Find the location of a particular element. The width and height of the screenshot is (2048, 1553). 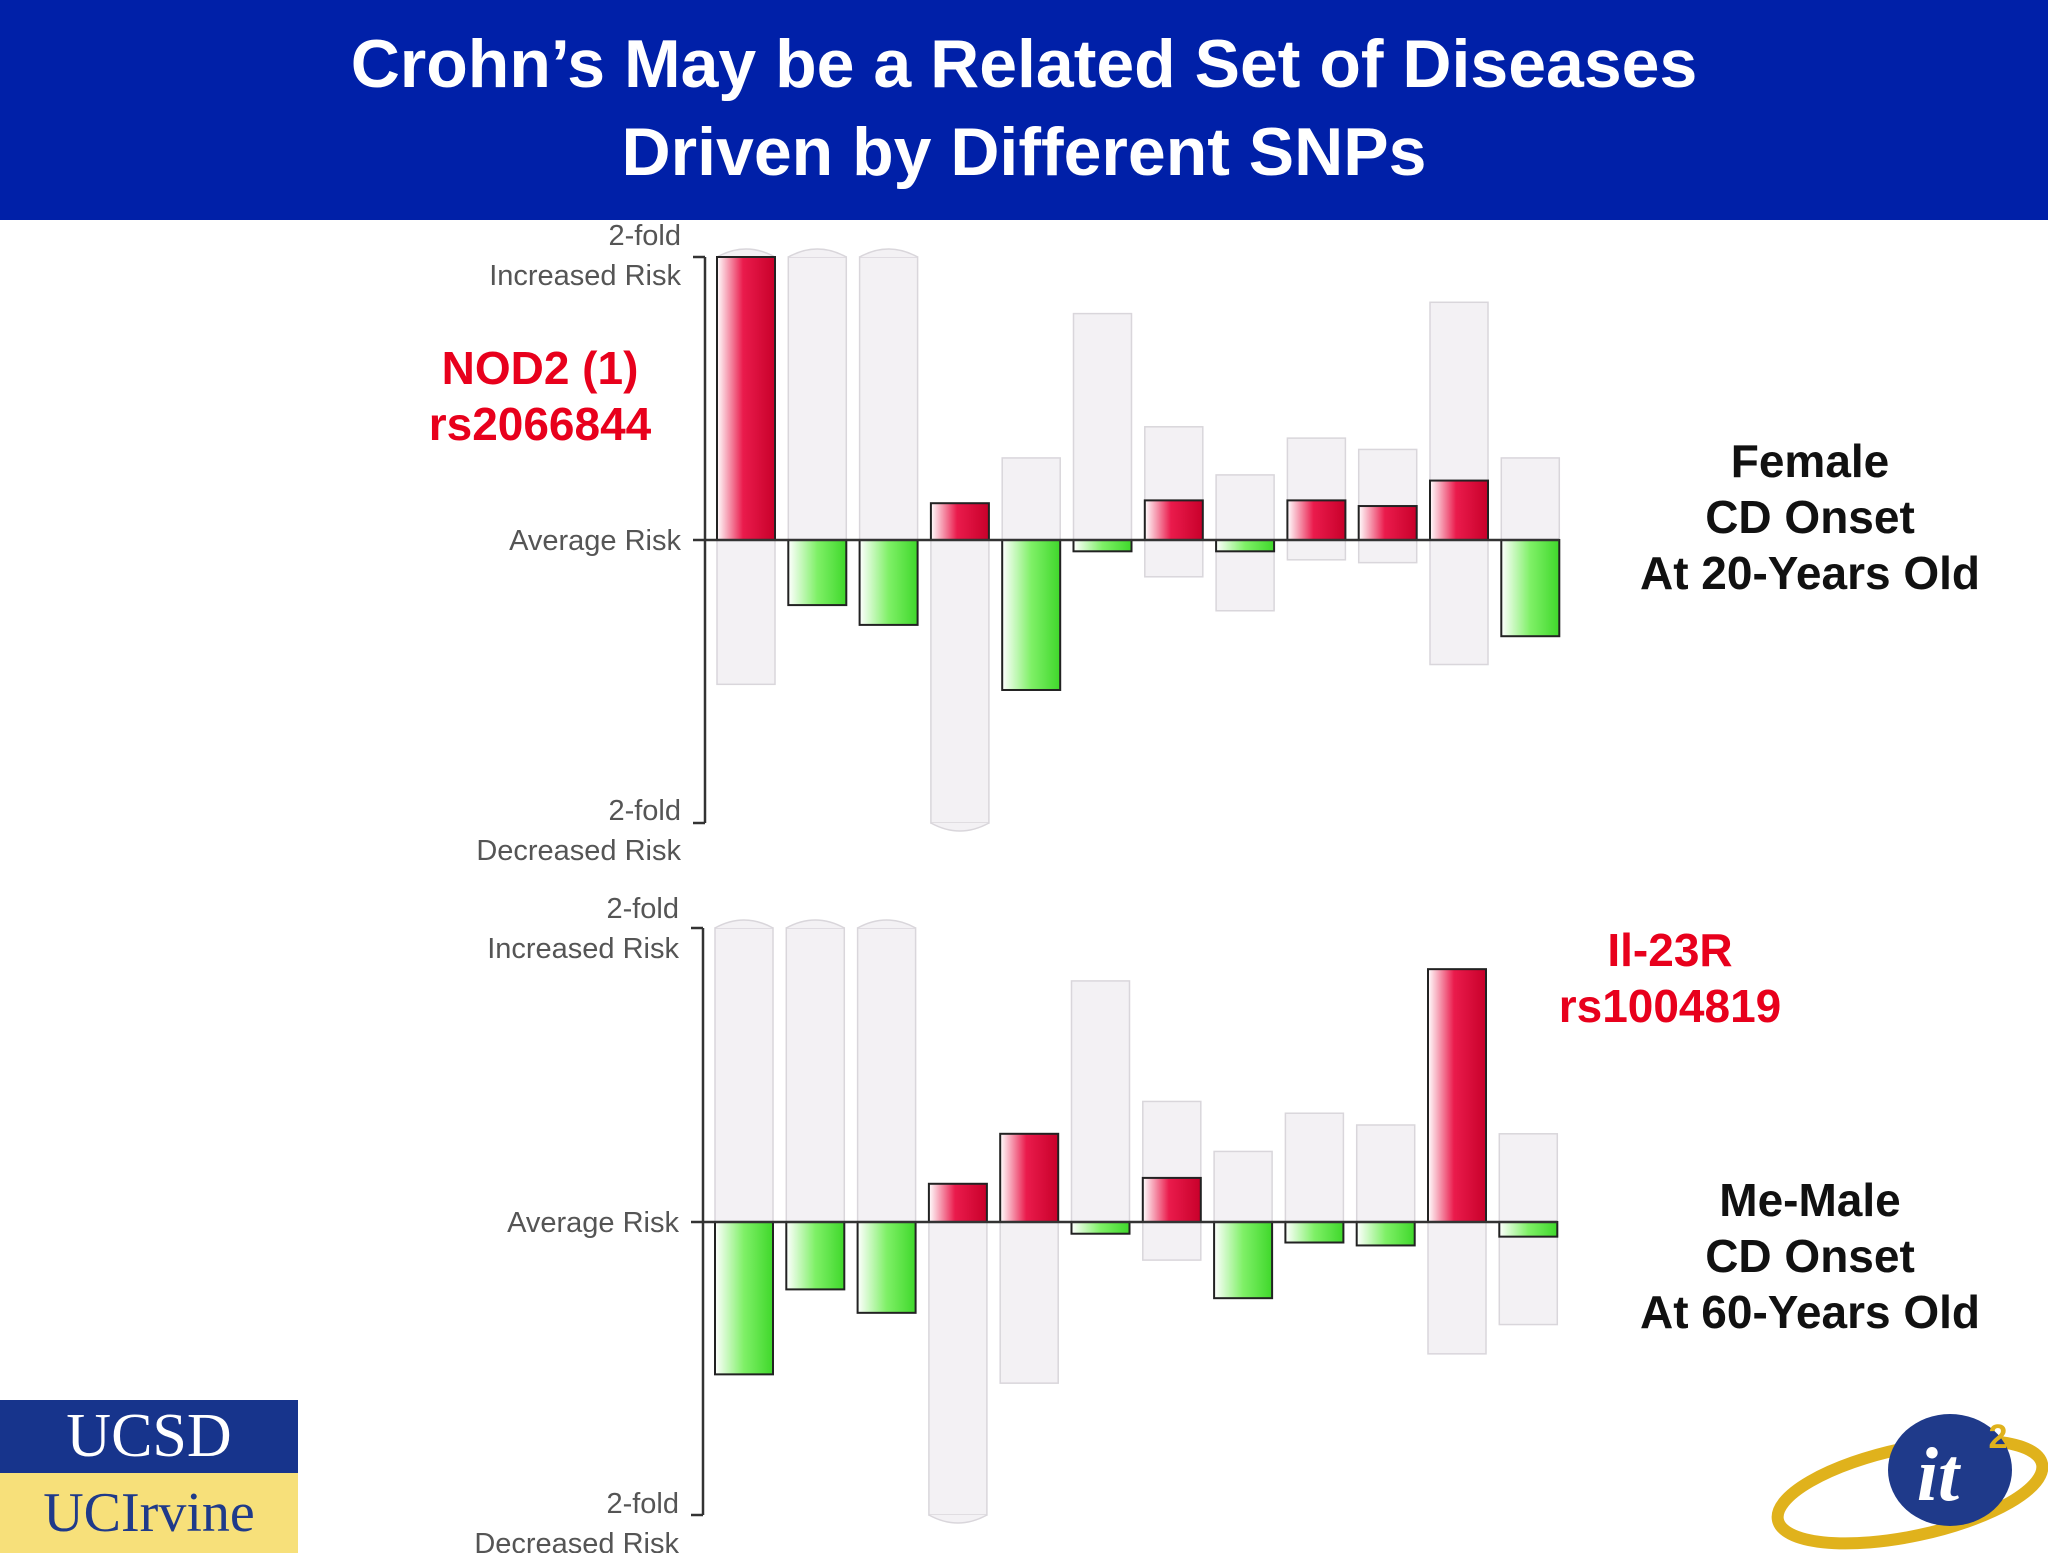

it2-logo-text: it is located at coordinates (1939, 1475).